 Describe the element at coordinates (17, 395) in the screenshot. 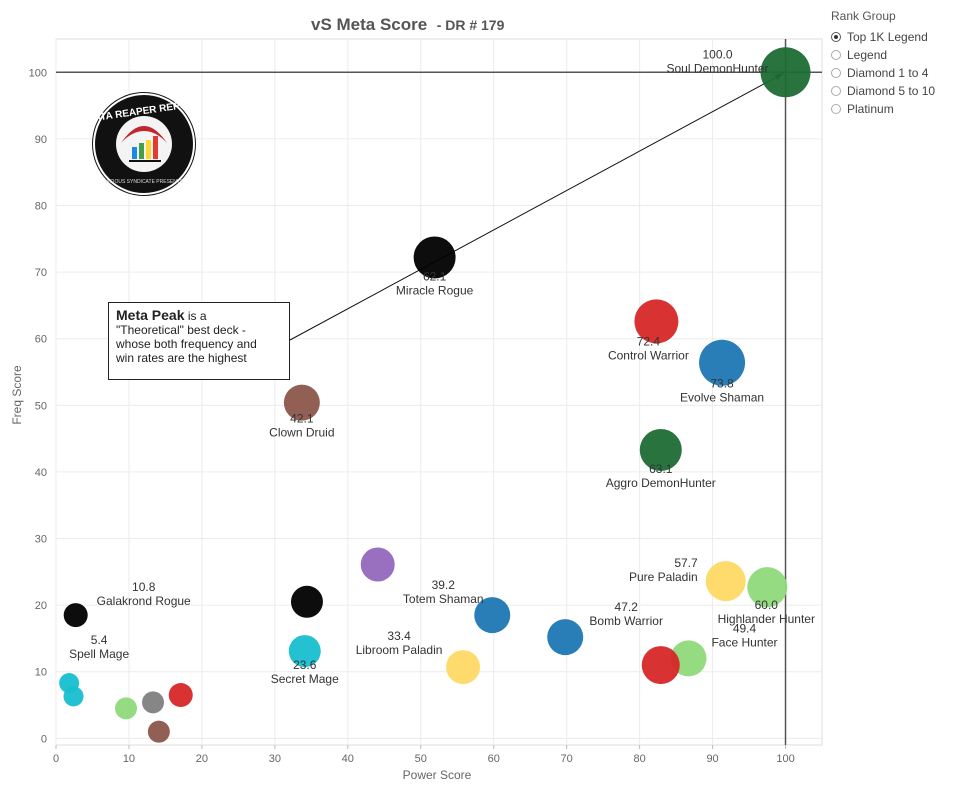

I see `y-axis-title: Freq Score` at that location.